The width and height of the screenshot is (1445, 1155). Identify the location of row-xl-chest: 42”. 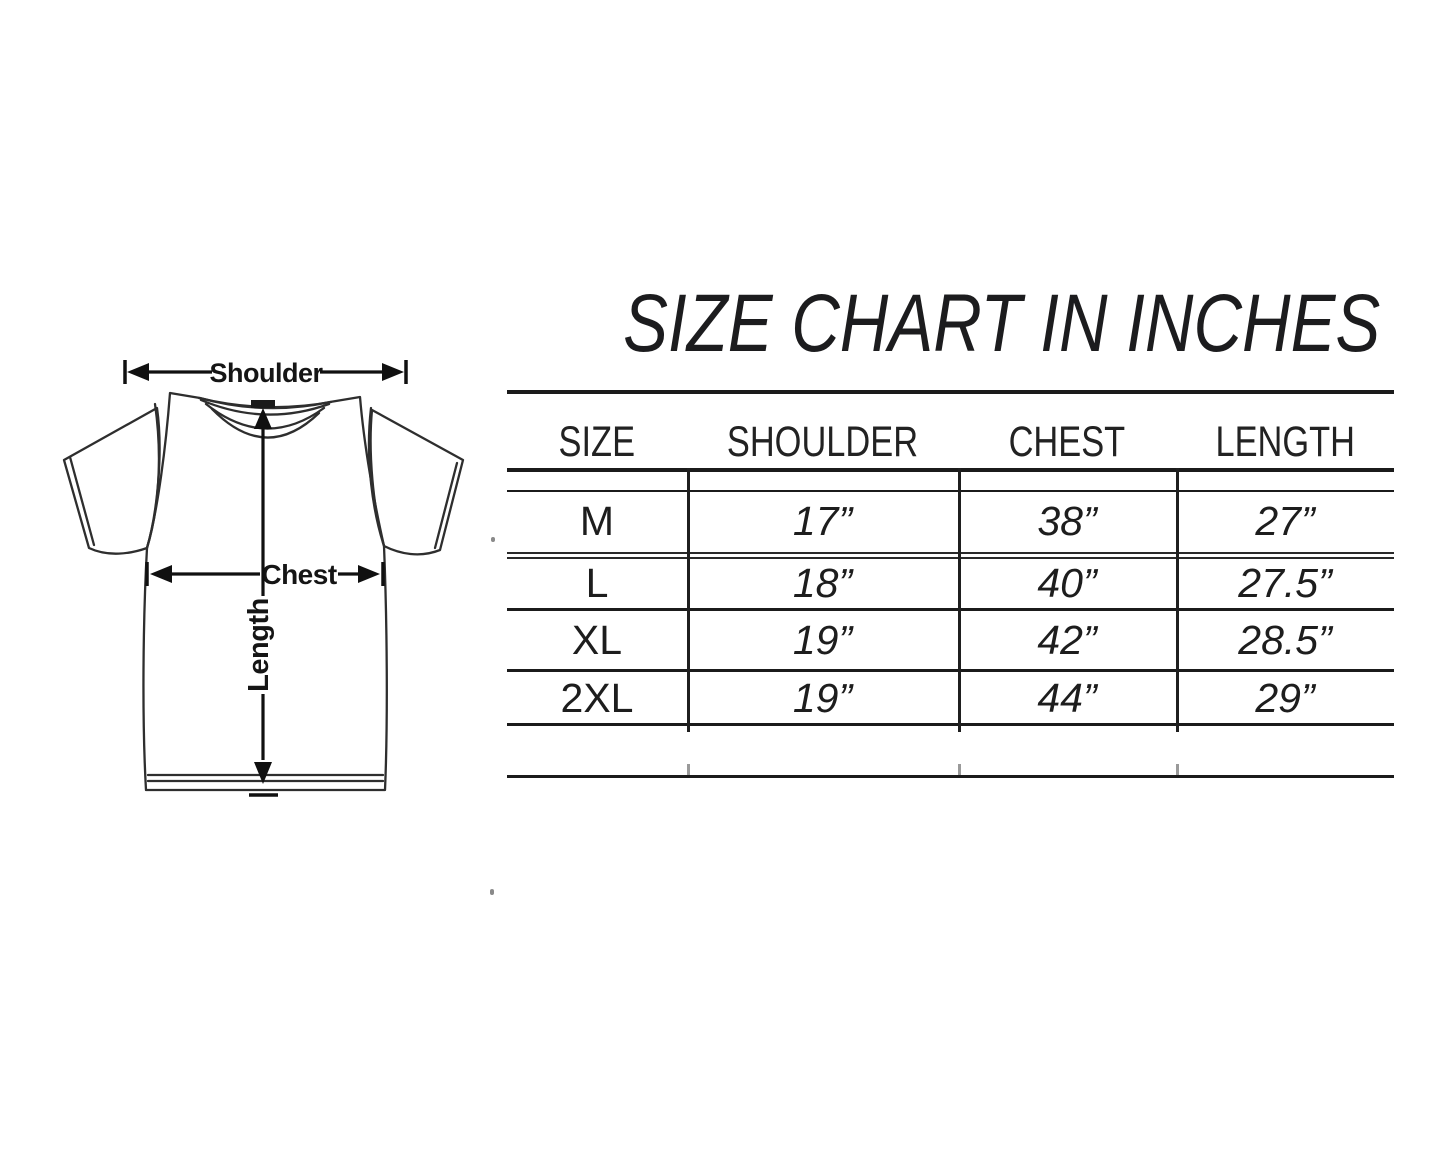
(1067, 639).